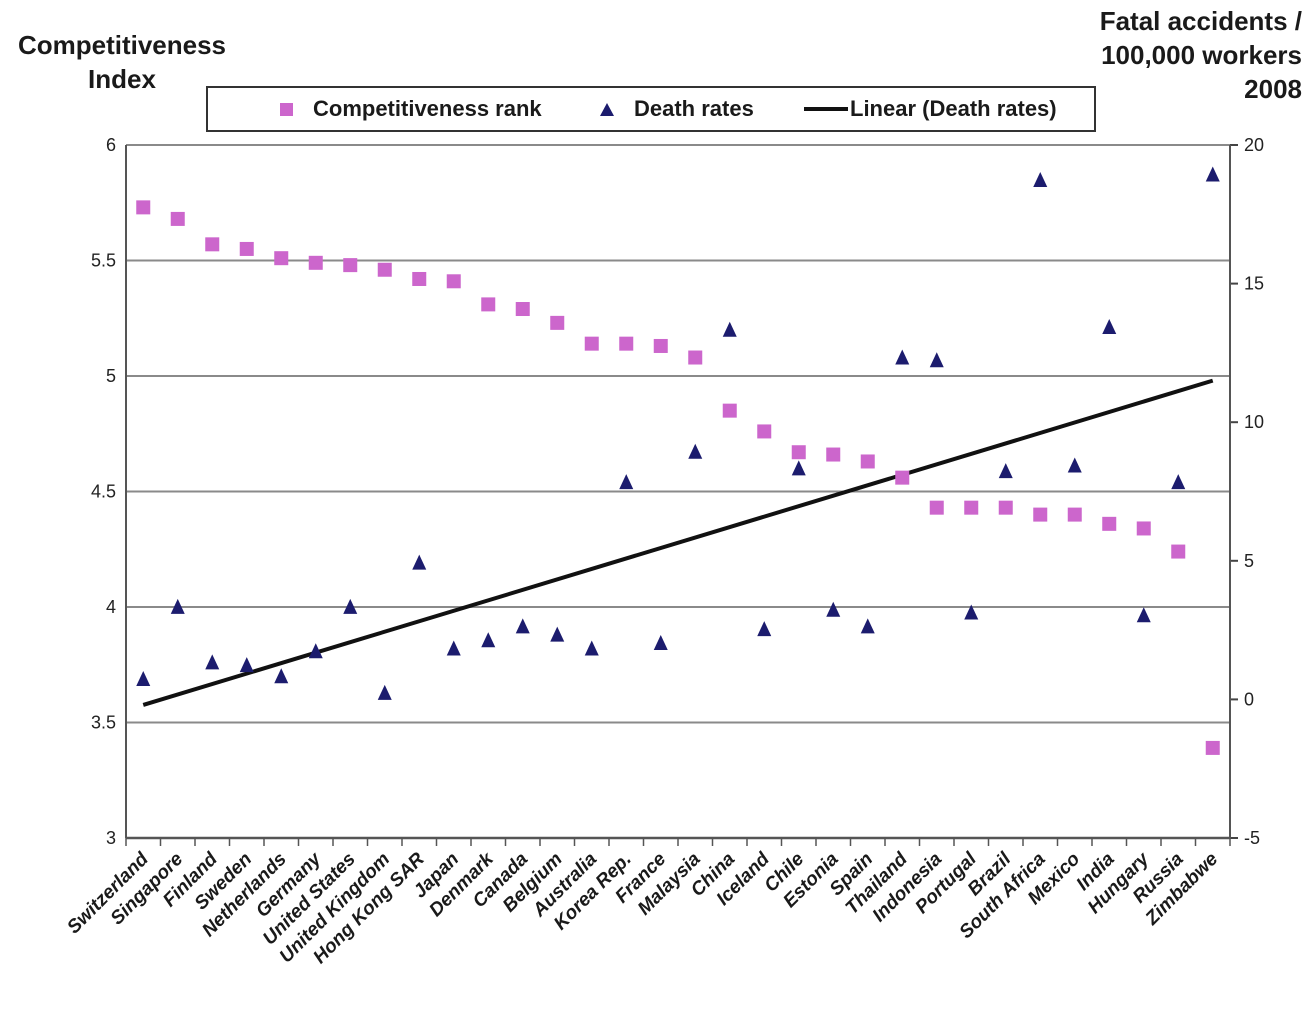 This screenshot has width=1310, height=1019. Describe the element at coordinates (111, 607) in the screenshot. I see `y-left-tick-label: 4` at that location.